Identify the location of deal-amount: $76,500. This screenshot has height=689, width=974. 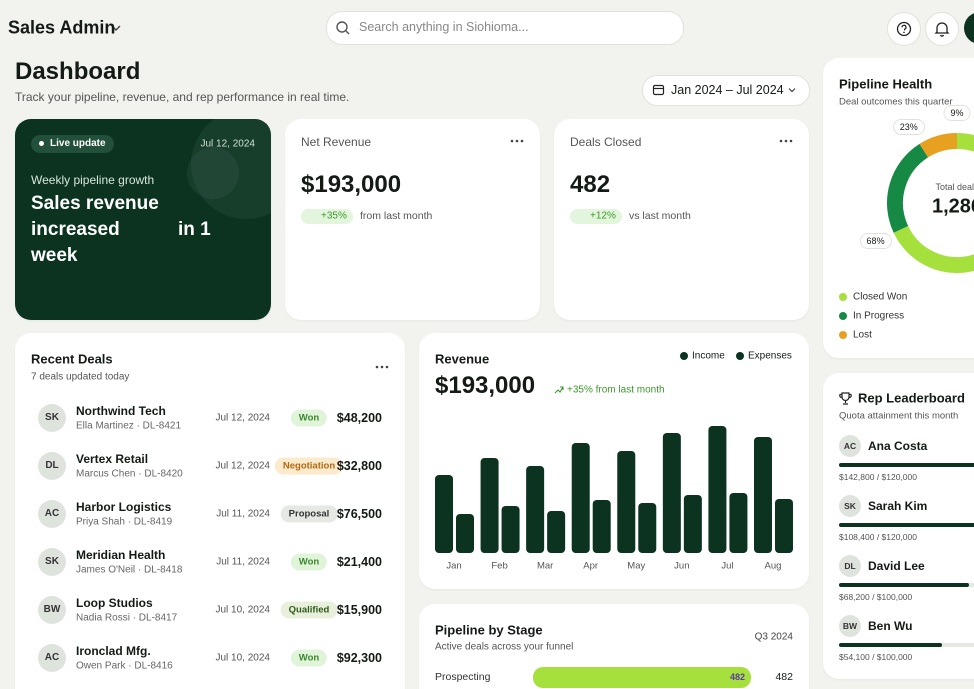
(359, 514).